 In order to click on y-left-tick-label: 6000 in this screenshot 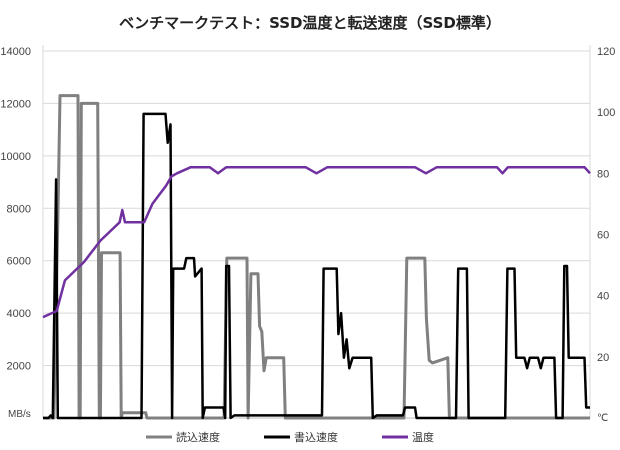, I will do `click(19, 262)`.